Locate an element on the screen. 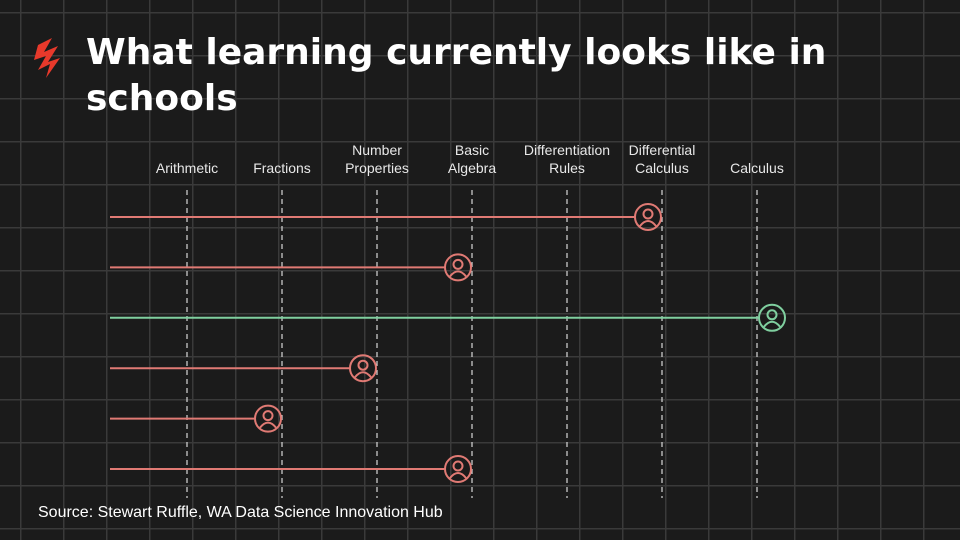 This screenshot has height=540, width=960. category-label: Fractions is located at coordinates (282, 168).